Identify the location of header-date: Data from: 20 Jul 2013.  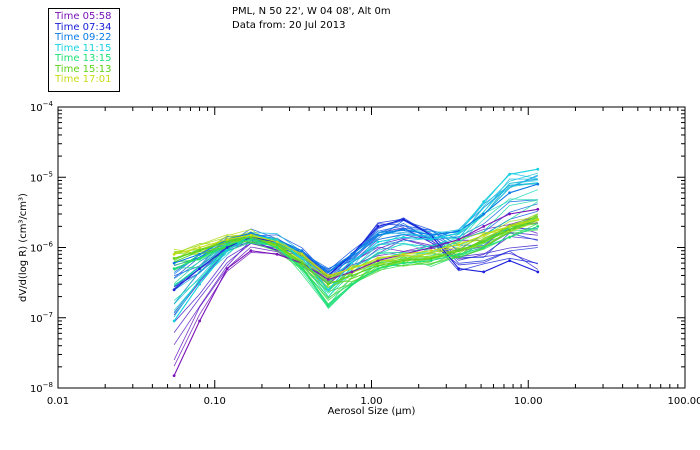
(289, 25).